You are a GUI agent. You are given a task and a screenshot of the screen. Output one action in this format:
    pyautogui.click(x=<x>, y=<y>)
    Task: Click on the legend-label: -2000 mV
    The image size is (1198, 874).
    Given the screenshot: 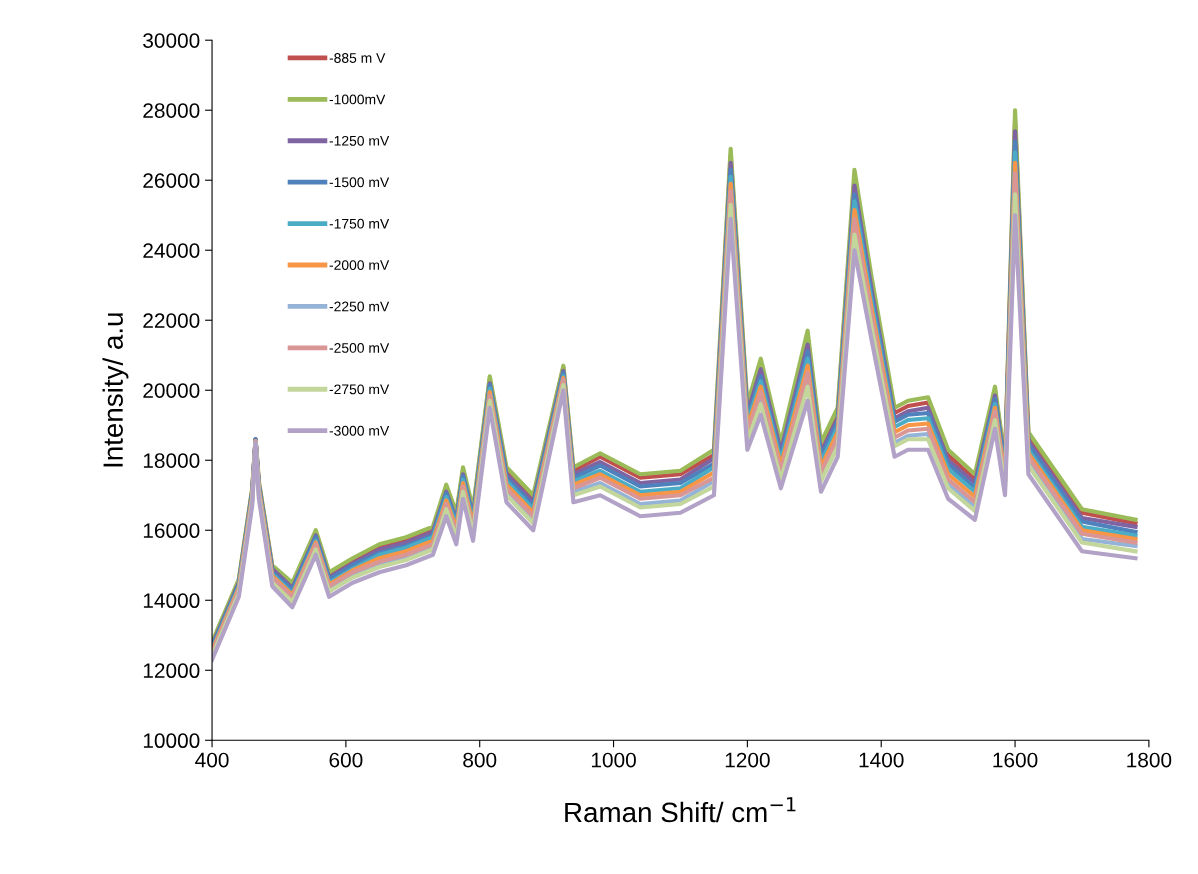 What is the action you would take?
    pyautogui.click(x=359, y=265)
    